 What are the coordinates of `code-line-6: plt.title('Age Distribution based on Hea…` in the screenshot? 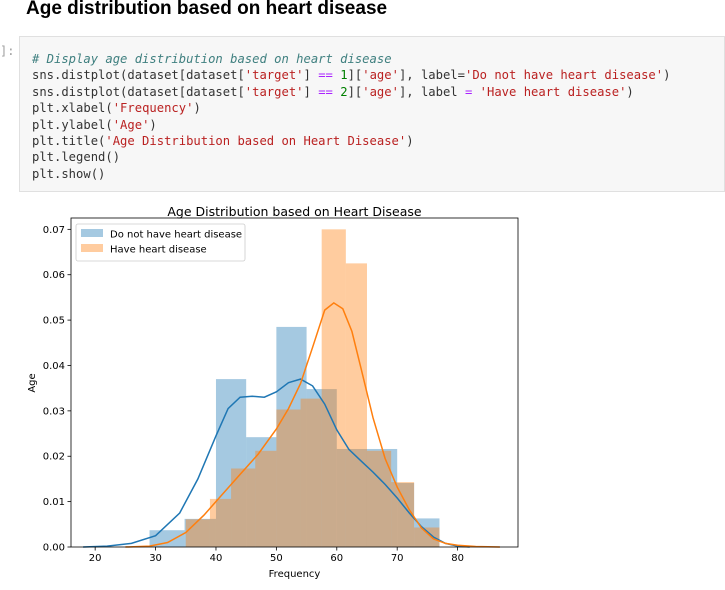 It's located at (223, 141).